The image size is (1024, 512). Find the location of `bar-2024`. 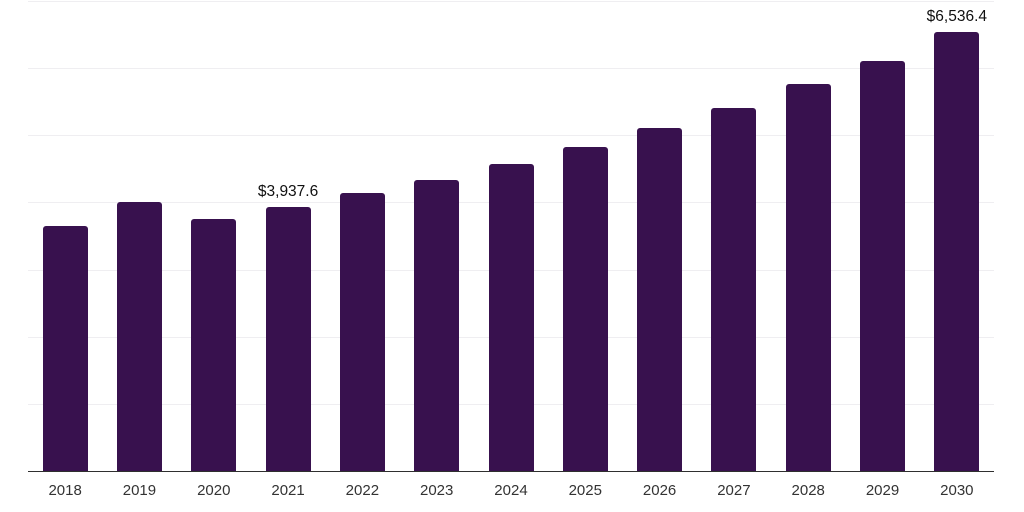

bar-2024 is located at coordinates (511, 317).